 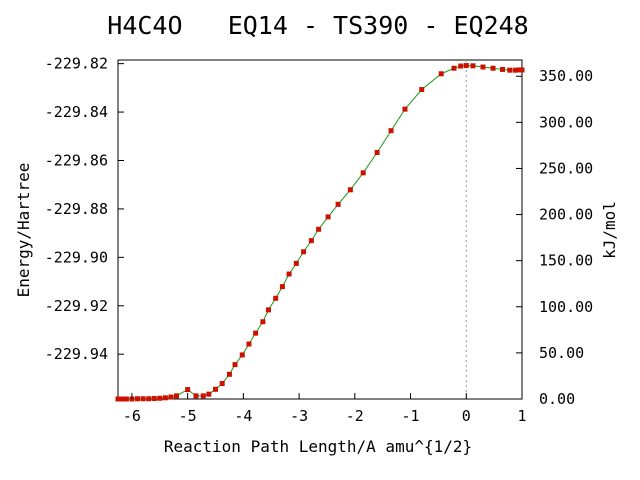 I want to click on x-axis-label: Reaction Path Length/A amu^{1/2}, so click(x=318, y=446).